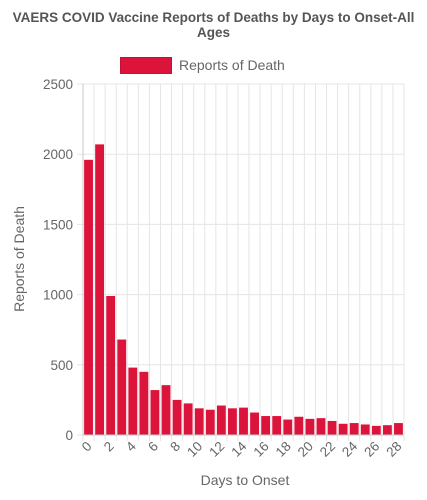 The height and width of the screenshot is (500, 427). Describe the element at coordinates (87, 447) in the screenshot. I see `x-tick-label: 0` at that location.